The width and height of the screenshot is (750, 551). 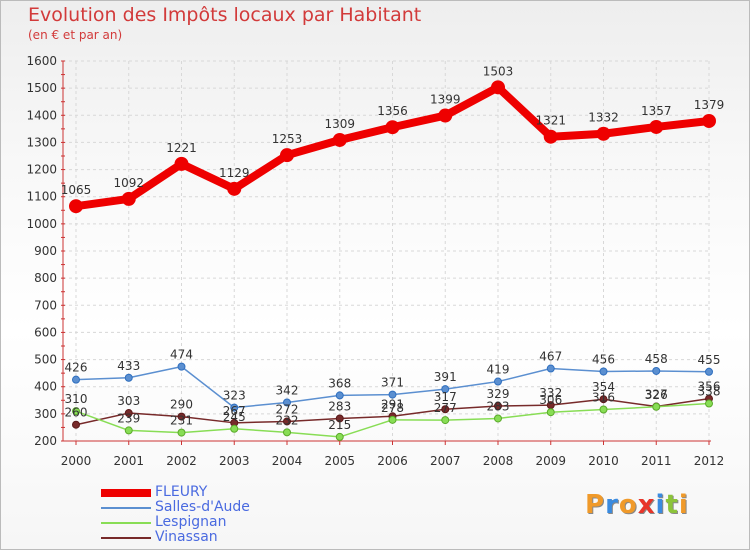 I want to click on data-label: 329, so click(x=498, y=394).